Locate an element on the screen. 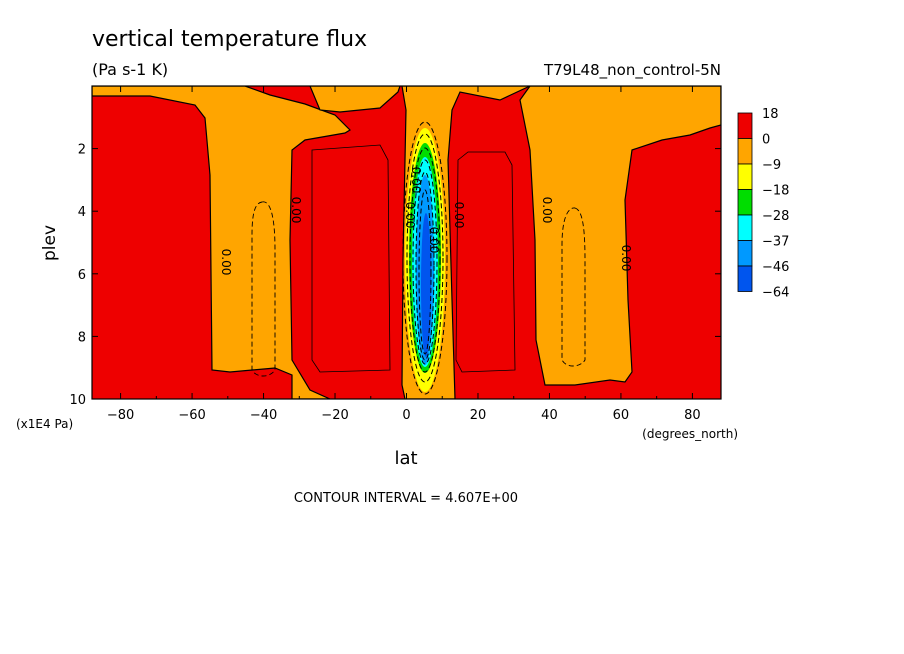 Image resolution: width=904 pixels, height=654 pixels. core-dashed-contours is located at coordinates (425, 258).